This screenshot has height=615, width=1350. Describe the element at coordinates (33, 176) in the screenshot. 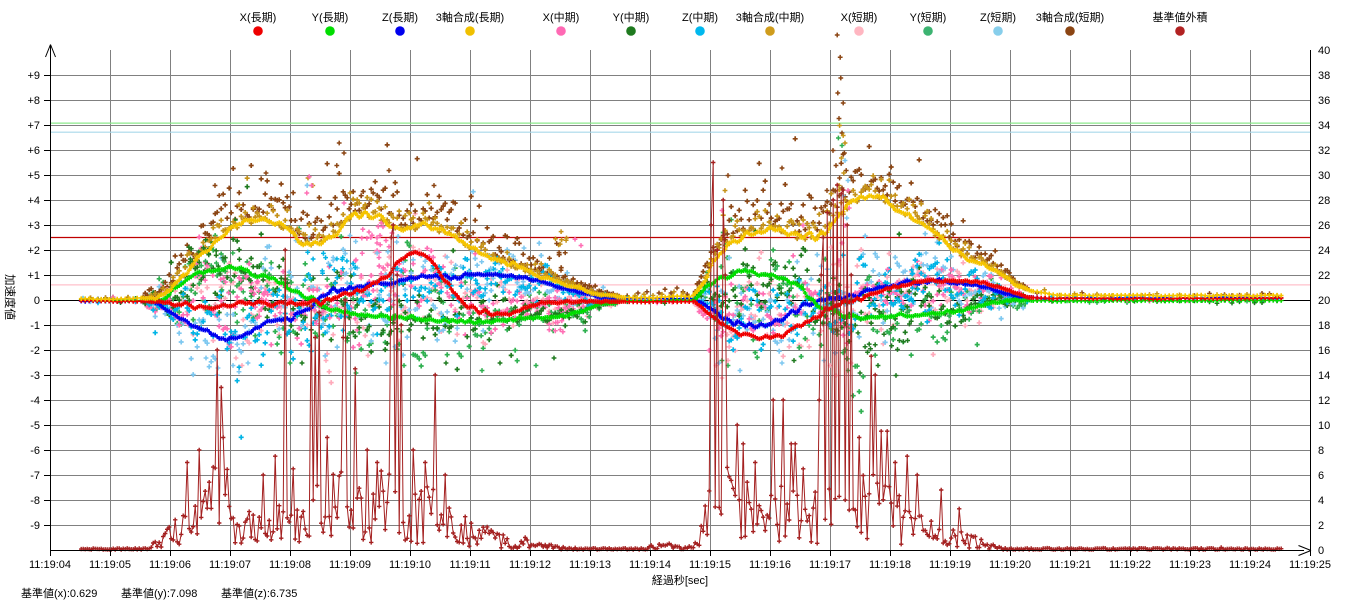

I see `svg-text: +5` at that location.